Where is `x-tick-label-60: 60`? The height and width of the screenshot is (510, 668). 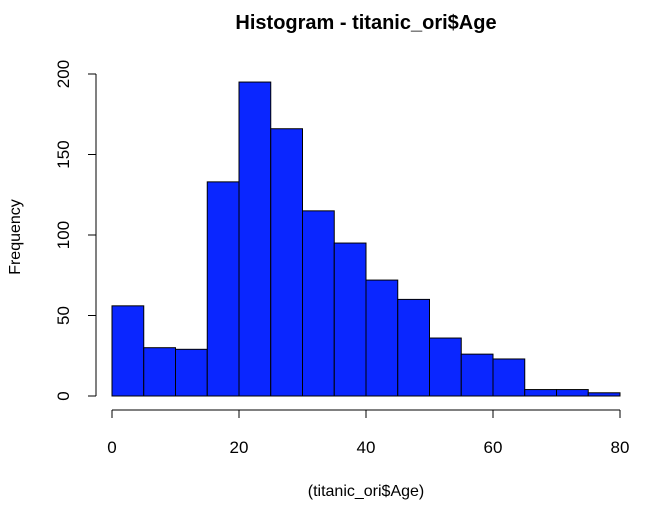 x-tick-label-60: 60 is located at coordinates (493, 447).